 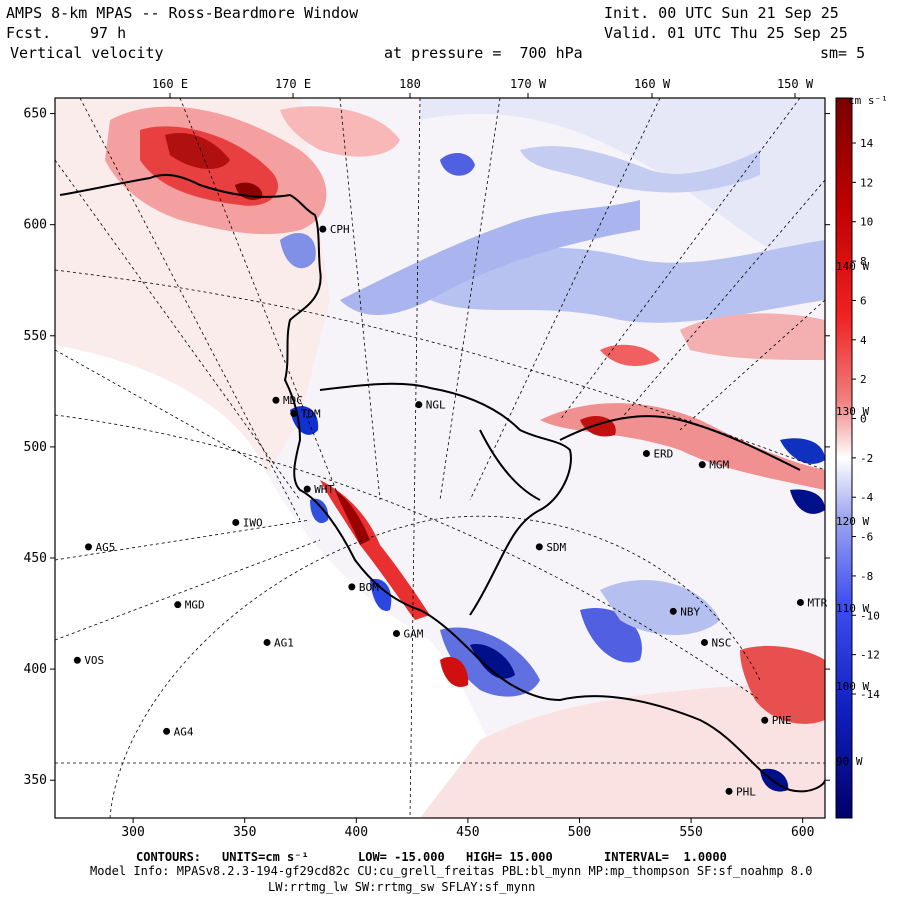 What do you see at coordinates (467, 832) in the screenshot?
I see `x-tick-label: 450` at bounding box center [467, 832].